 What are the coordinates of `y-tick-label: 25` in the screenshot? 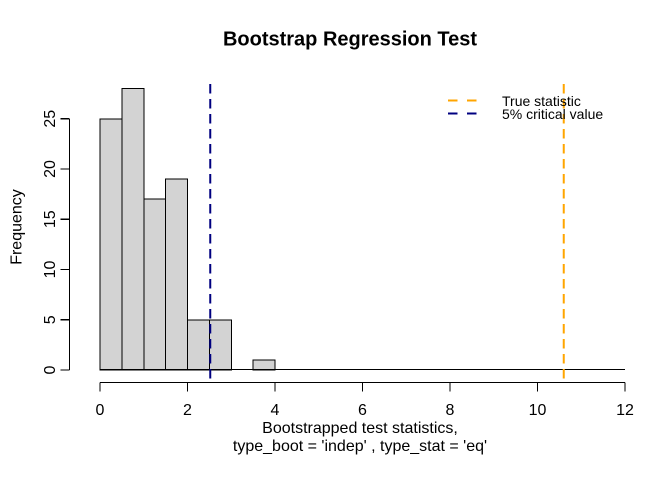 It's located at (50, 119).